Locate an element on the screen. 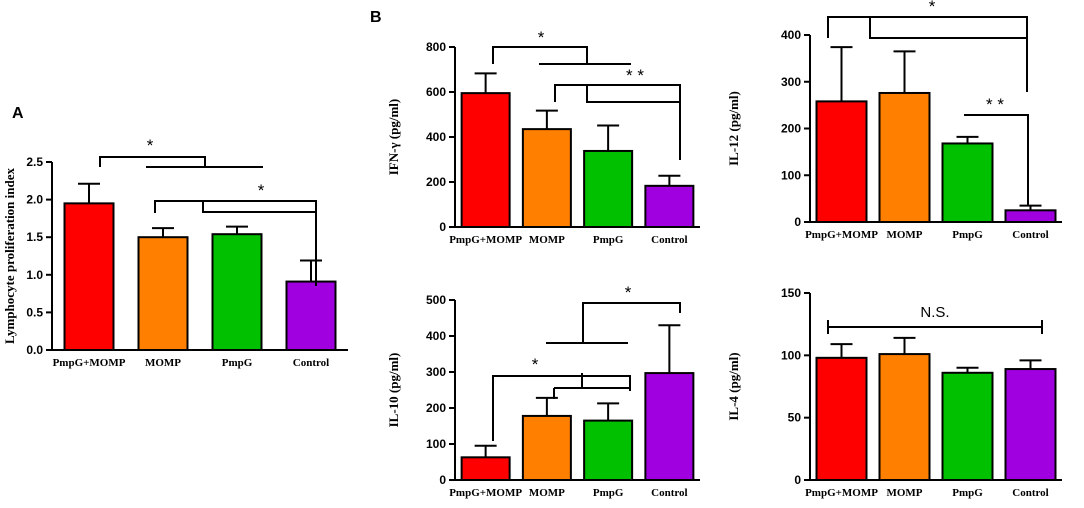 This screenshot has height=508, width=1084. y-tick-label: 600 is located at coordinates (436, 92).